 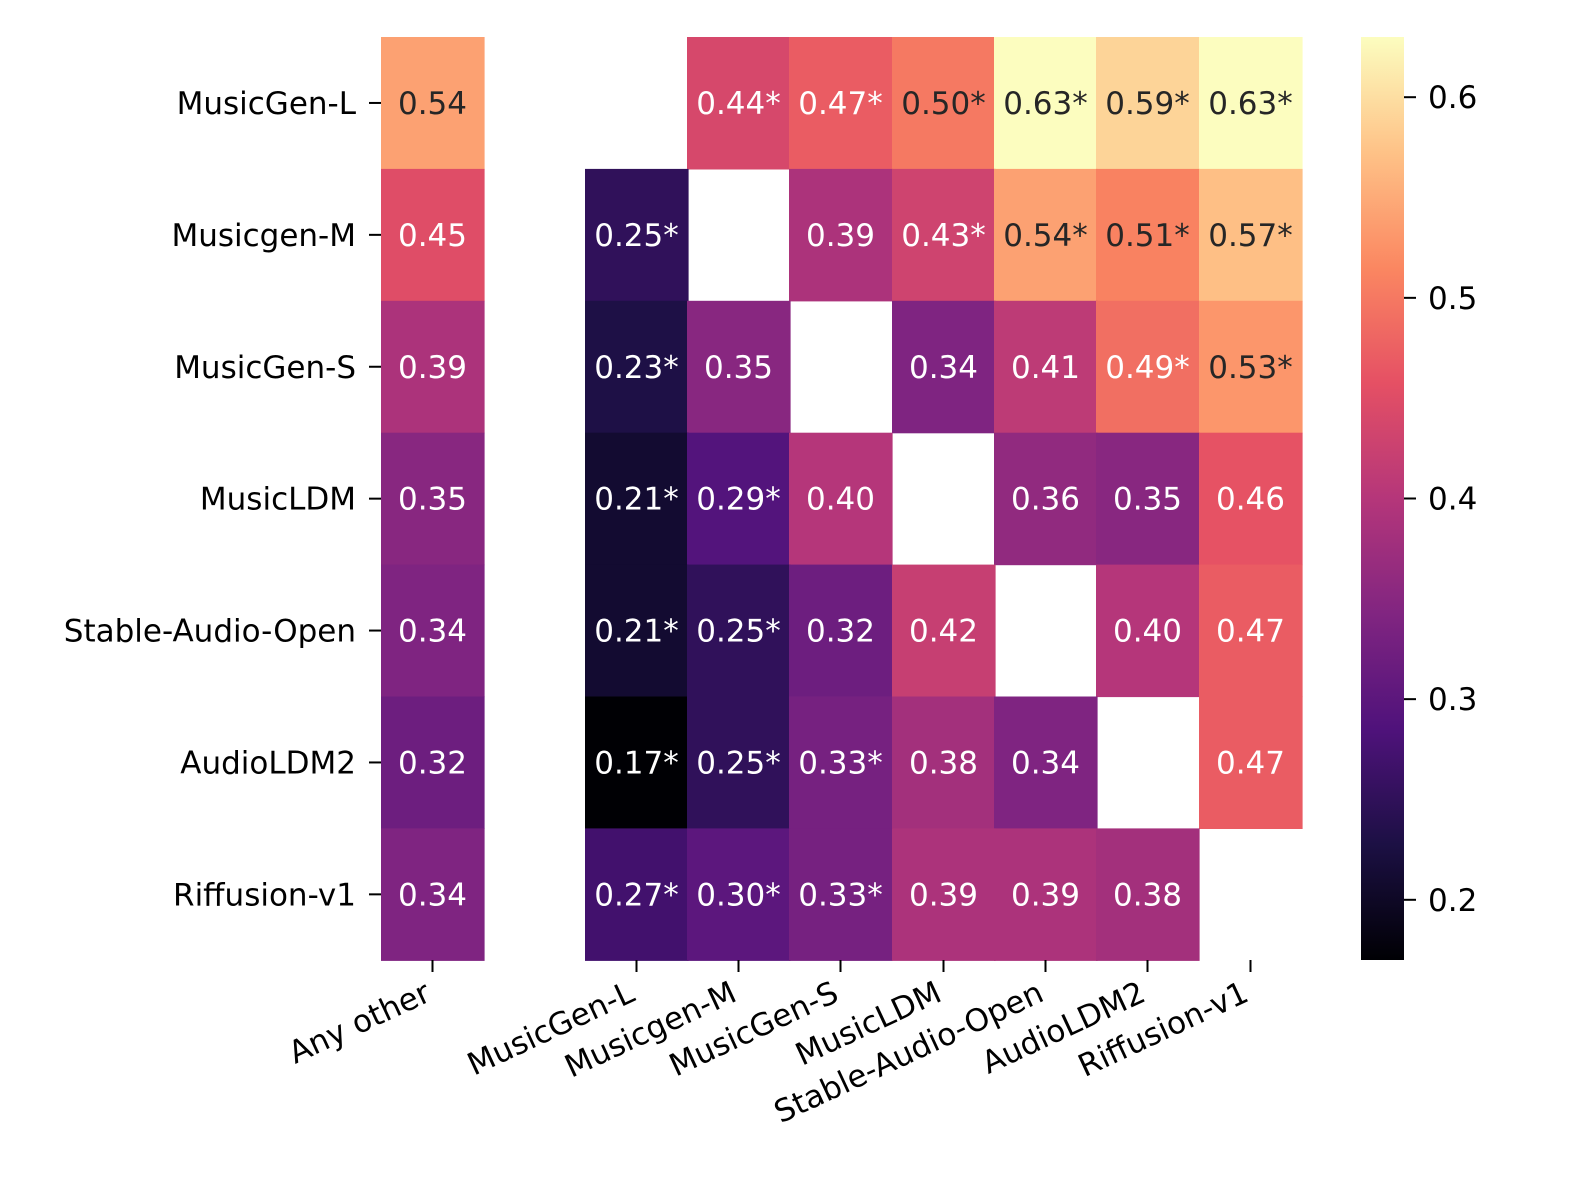 What do you see at coordinates (432, 763) in the screenshot?
I see `cell-value-label: 0.32` at bounding box center [432, 763].